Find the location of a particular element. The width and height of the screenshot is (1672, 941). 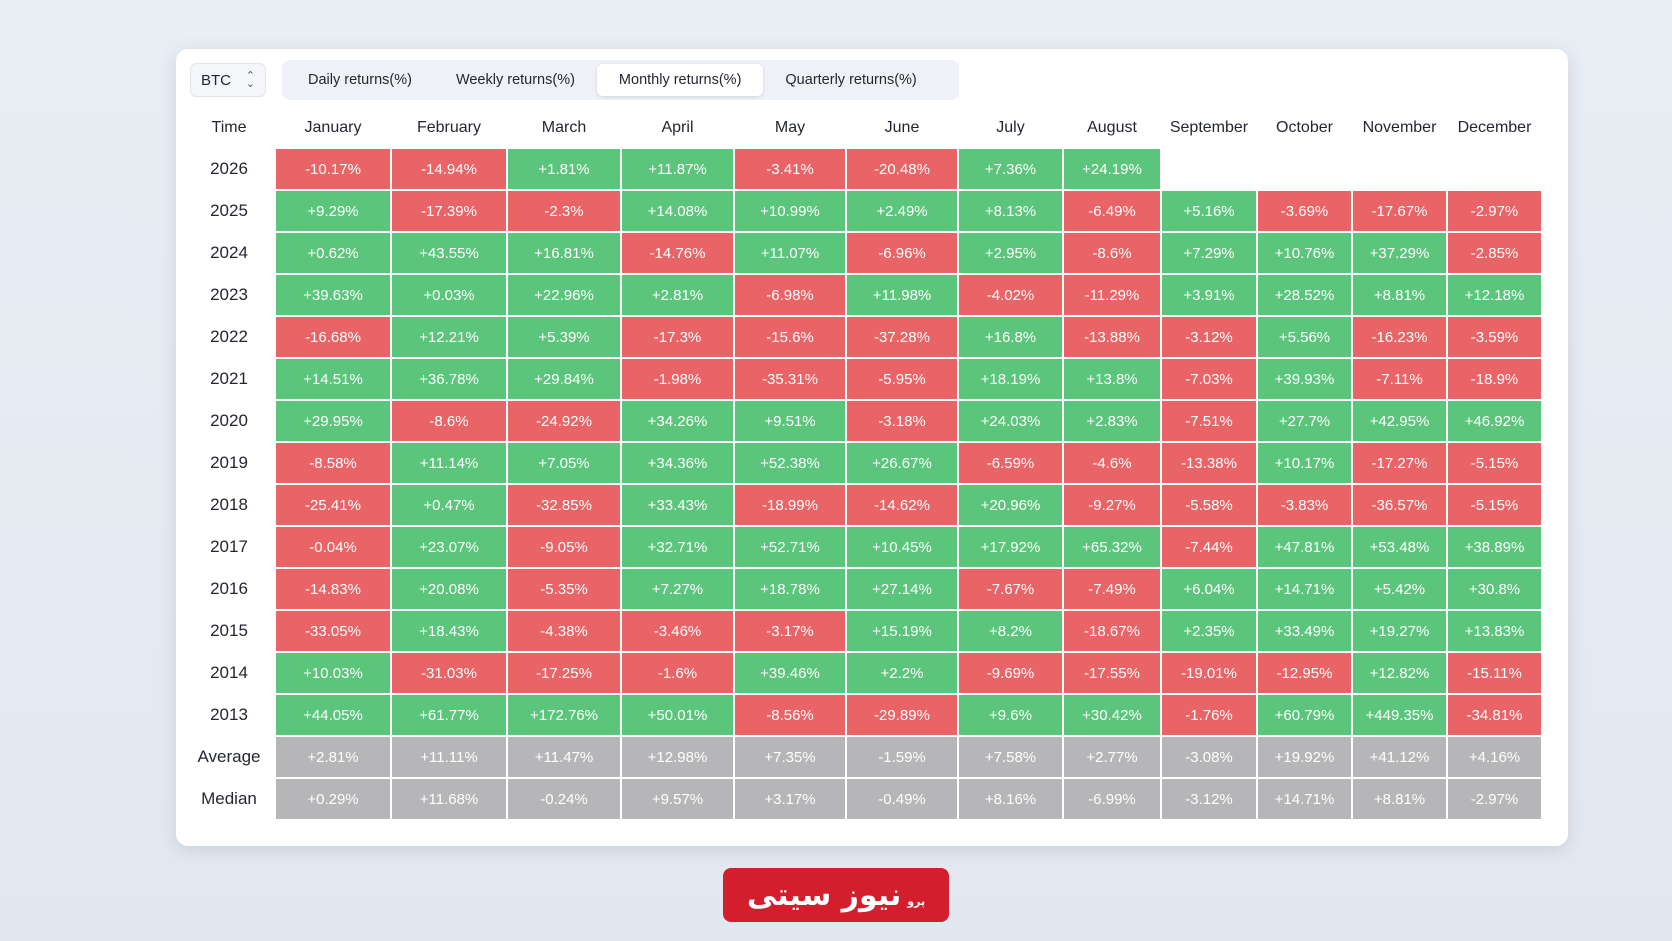

return-cell: -1.59% is located at coordinates (902, 757).